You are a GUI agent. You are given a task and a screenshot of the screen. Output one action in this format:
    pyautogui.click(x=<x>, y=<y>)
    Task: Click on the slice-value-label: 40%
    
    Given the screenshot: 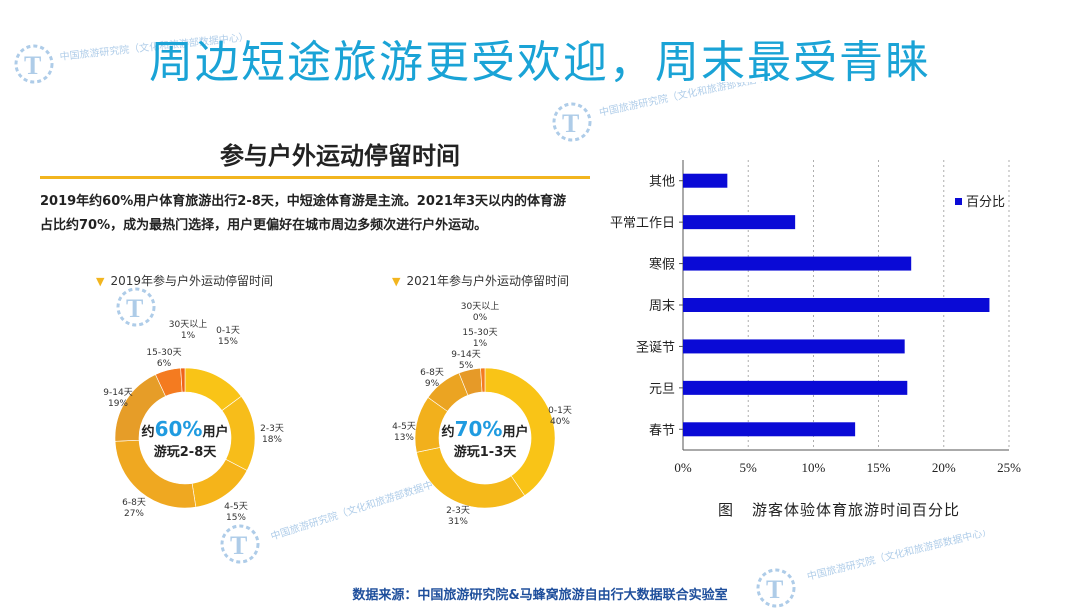 What is the action you would take?
    pyautogui.click(x=560, y=422)
    